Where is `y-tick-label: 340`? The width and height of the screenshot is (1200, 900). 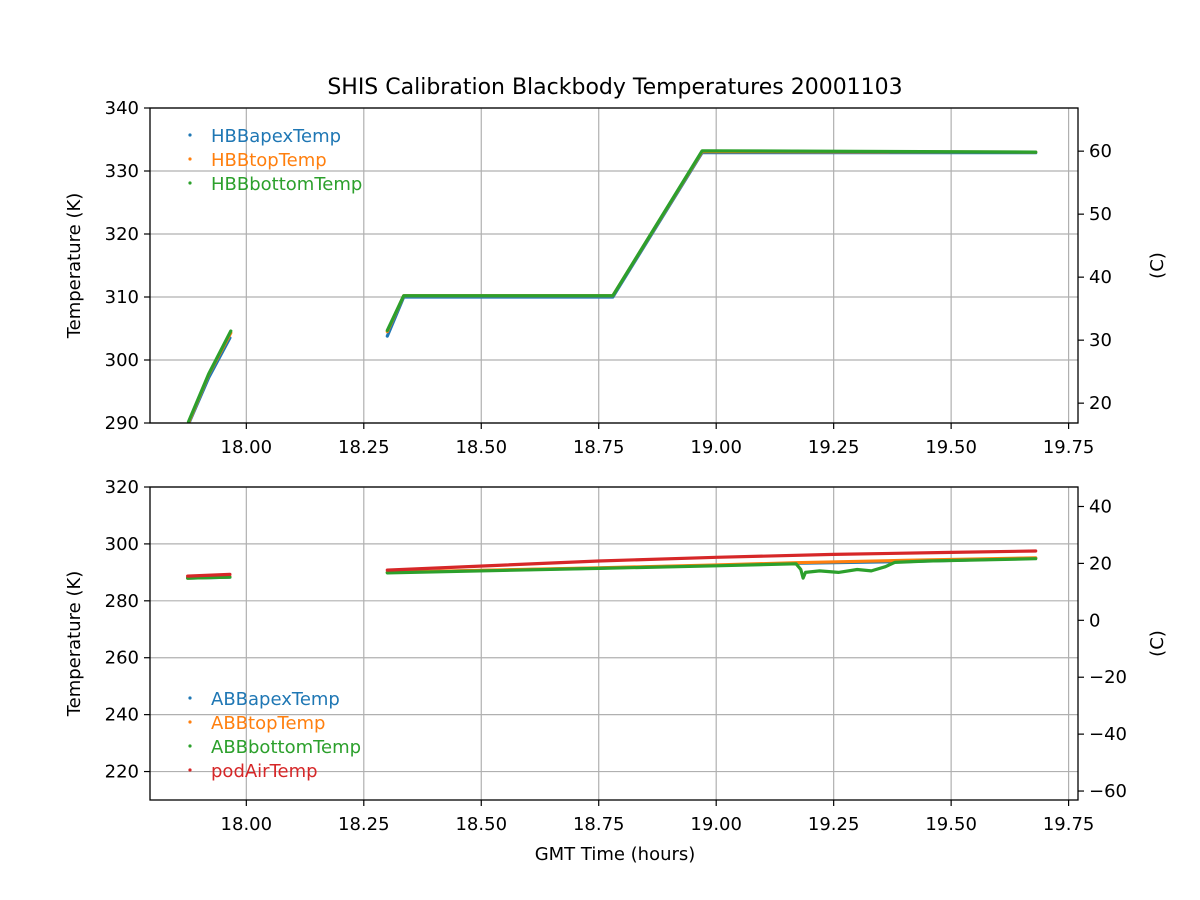 y-tick-label: 340 is located at coordinates (122, 108).